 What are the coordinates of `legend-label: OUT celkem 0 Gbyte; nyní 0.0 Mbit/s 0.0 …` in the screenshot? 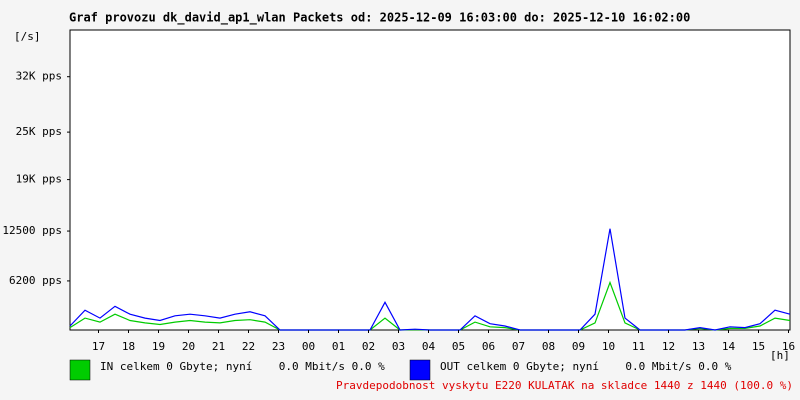 It's located at (586, 366).